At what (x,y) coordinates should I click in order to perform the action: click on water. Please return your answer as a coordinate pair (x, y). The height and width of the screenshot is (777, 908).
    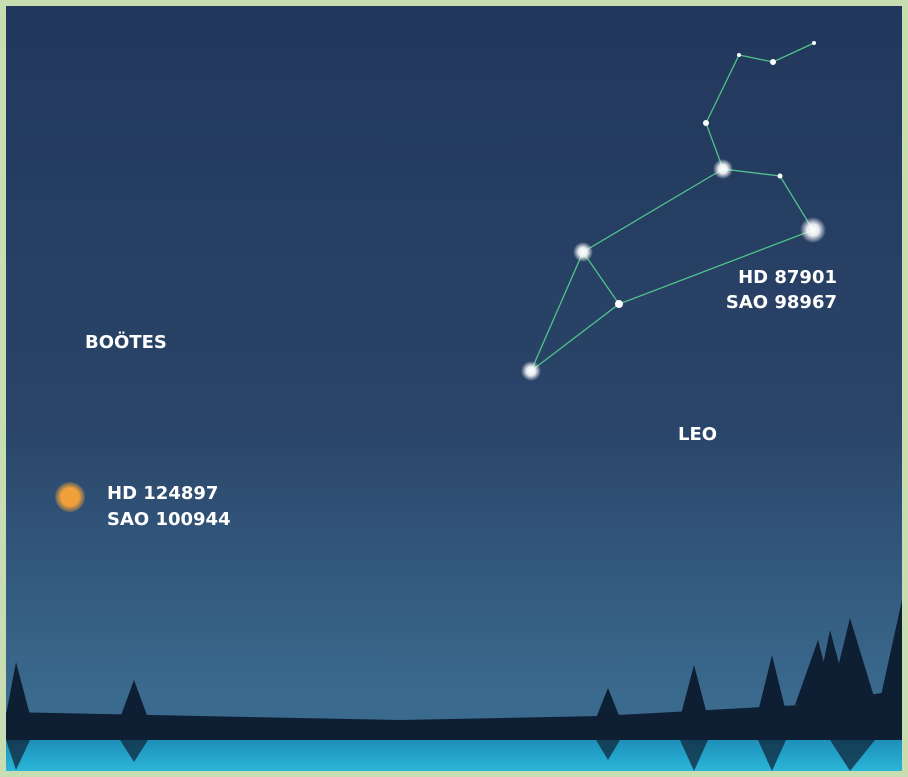
    Looking at the image, I should click on (454, 755).